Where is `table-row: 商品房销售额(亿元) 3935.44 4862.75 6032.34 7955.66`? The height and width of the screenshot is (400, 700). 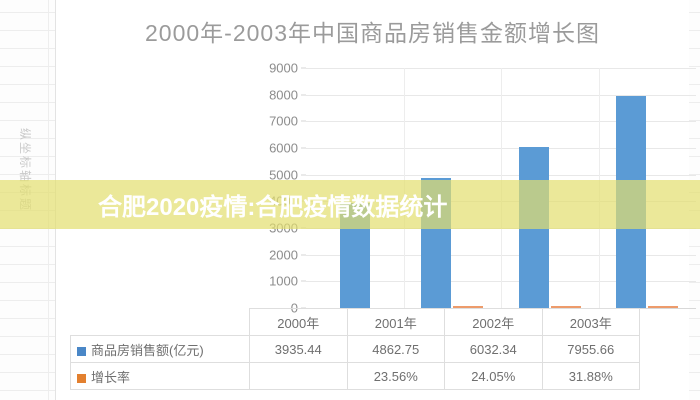
table-row: 商品房销售额(亿元) 3935.44 4862.75 6032.34 7955.66 is located at coordinates (355, 349).